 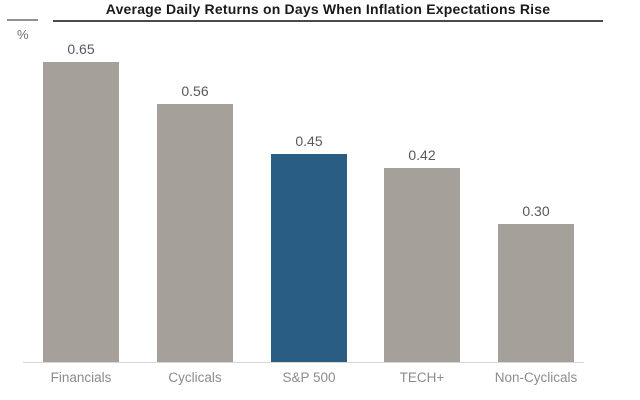 What do you see at coordinates (81, 377) in the screenshot?
I see `category-label: Financials` at bounding box center [81, 377].